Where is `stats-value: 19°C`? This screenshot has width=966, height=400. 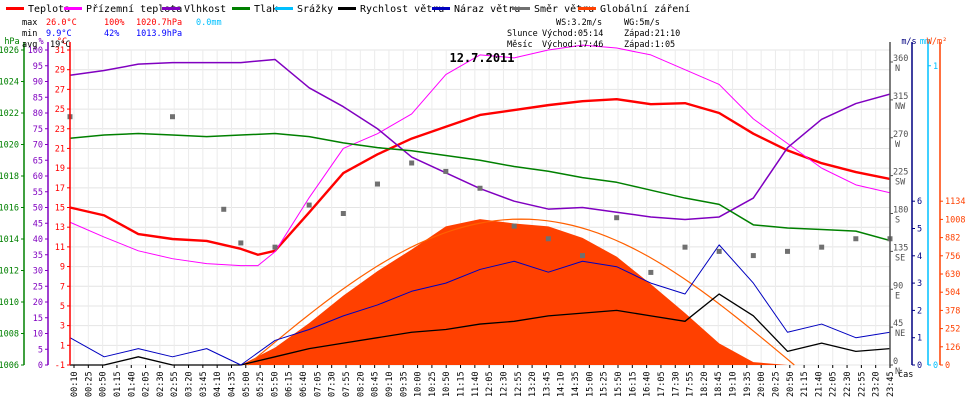 stats-value: 19°C is located at coordinates (60, 45).